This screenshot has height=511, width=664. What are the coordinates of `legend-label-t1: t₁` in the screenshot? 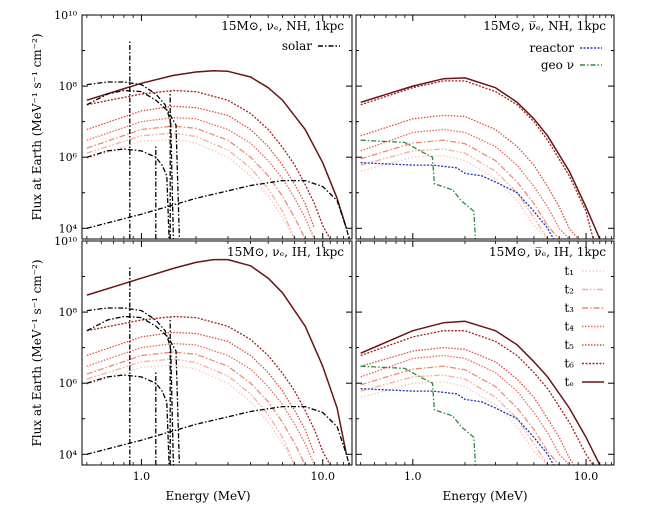 It's located at (569, 271).